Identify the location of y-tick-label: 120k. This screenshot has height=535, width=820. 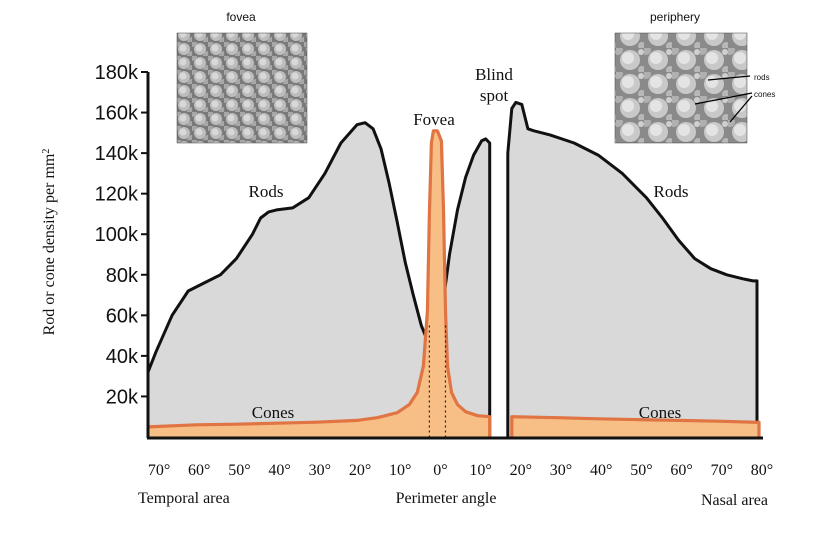
(117, 195).